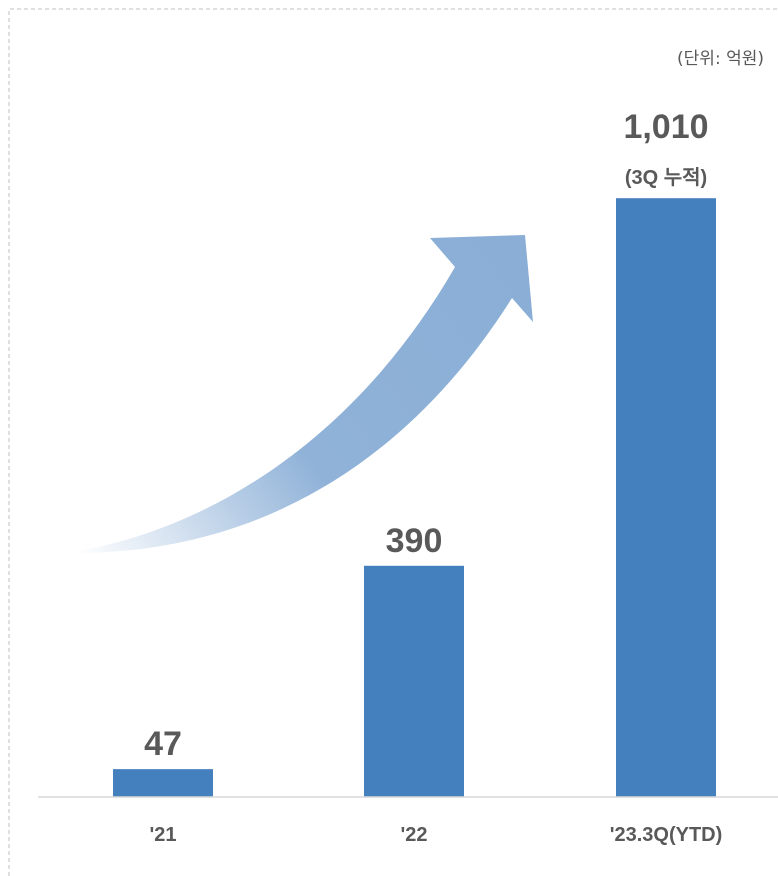  What do you see at coordinates (163, 744) in the screenshot?
I see `data-label: 47` at bounding box center [163, 744].